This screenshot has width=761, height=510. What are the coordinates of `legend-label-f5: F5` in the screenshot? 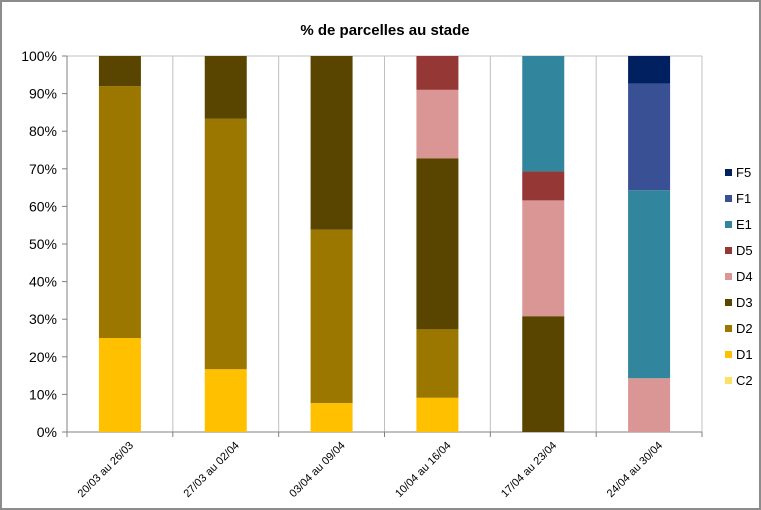 It's located at (743, 172).